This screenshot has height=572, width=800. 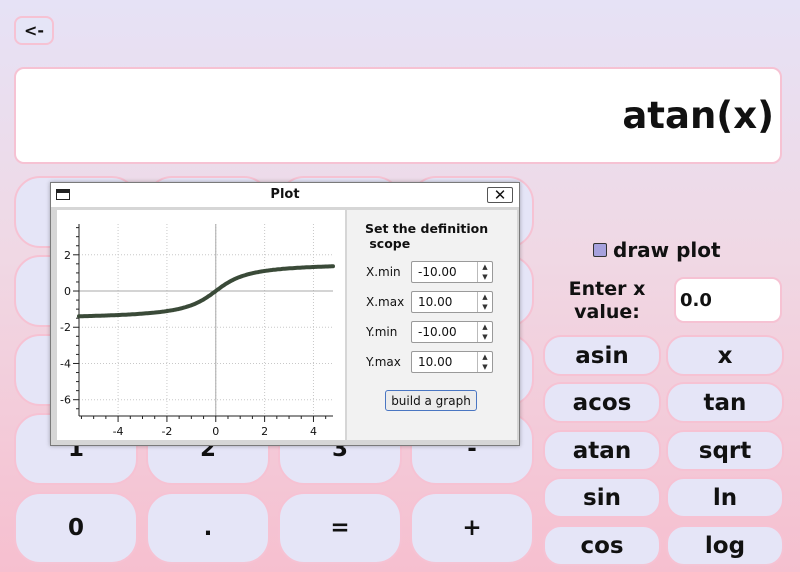 What do you see at coordinates (607, 312) in the screenshot?
I see `x-value-label-line2: value:` at bounding box center [607, 312].